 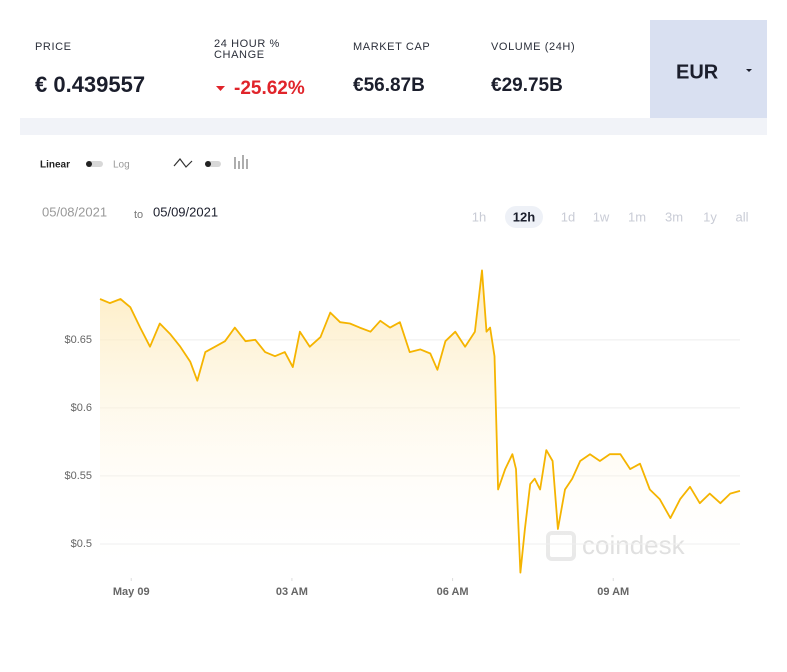 I want to click on linear-option: Linear, so click(x=55, y=165).